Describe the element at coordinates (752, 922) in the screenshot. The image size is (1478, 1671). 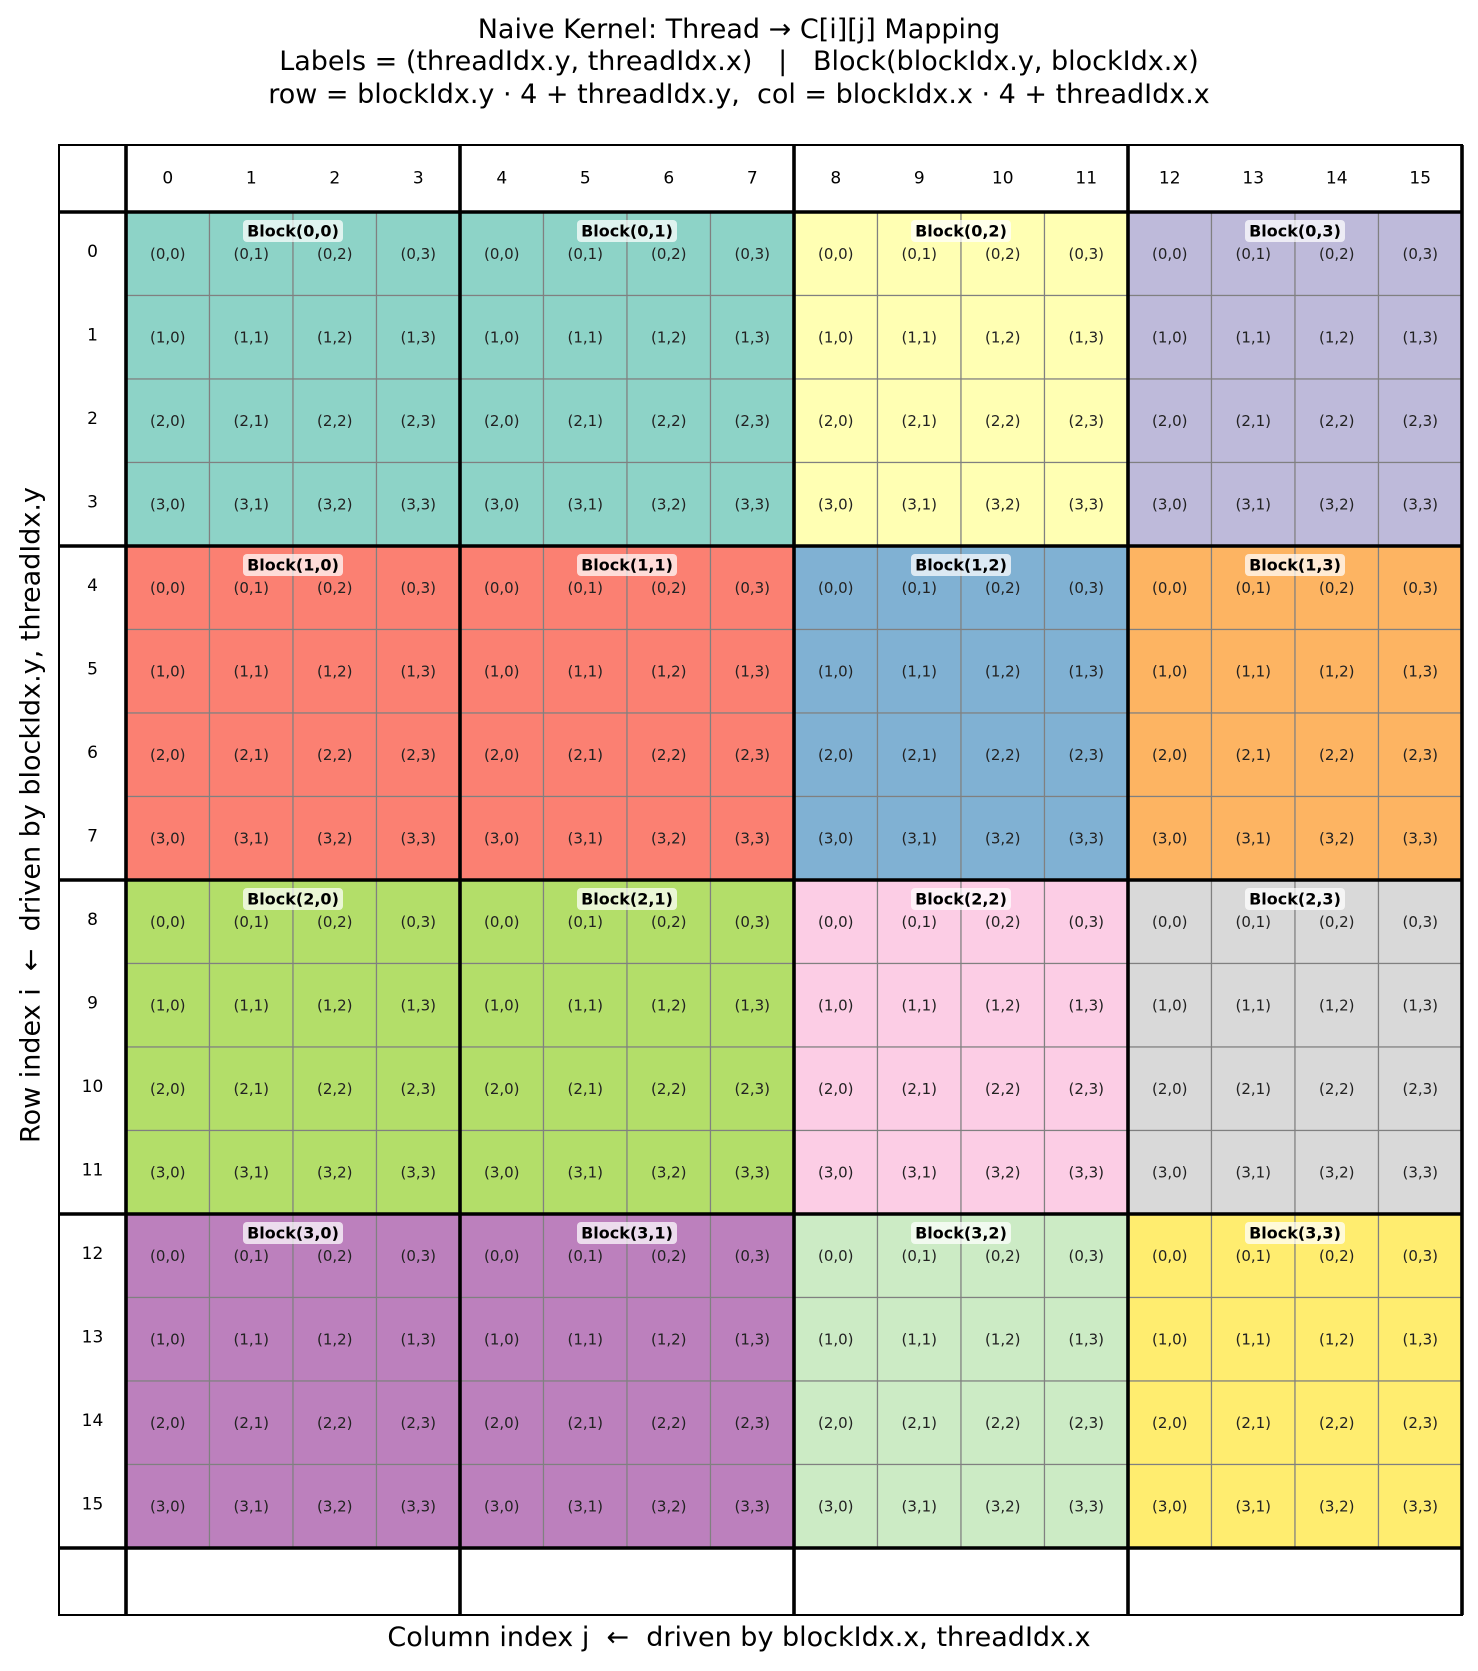
I see `thread-label: (0,3)` at that location.